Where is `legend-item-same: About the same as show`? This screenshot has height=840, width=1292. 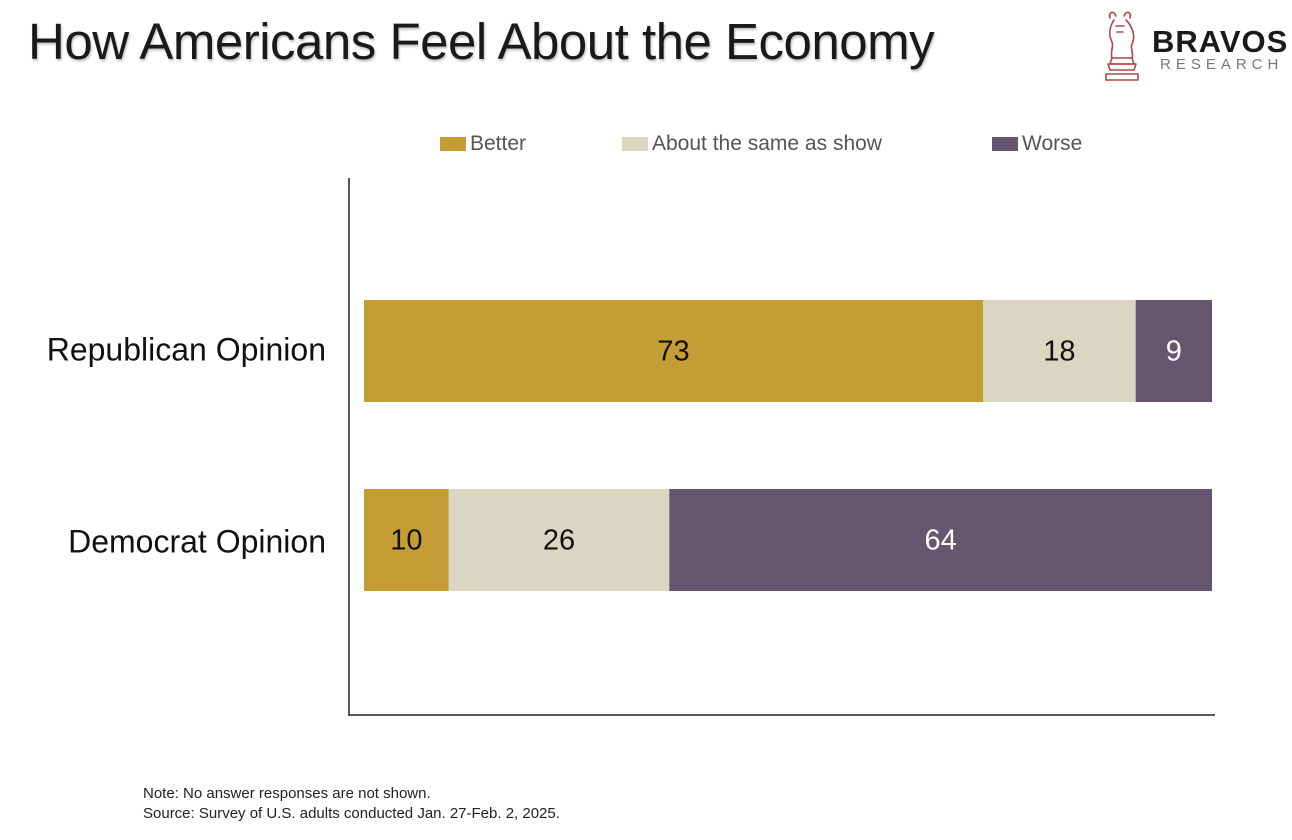
legend-item-same: About the same as show is located at coordinates (752, 144).